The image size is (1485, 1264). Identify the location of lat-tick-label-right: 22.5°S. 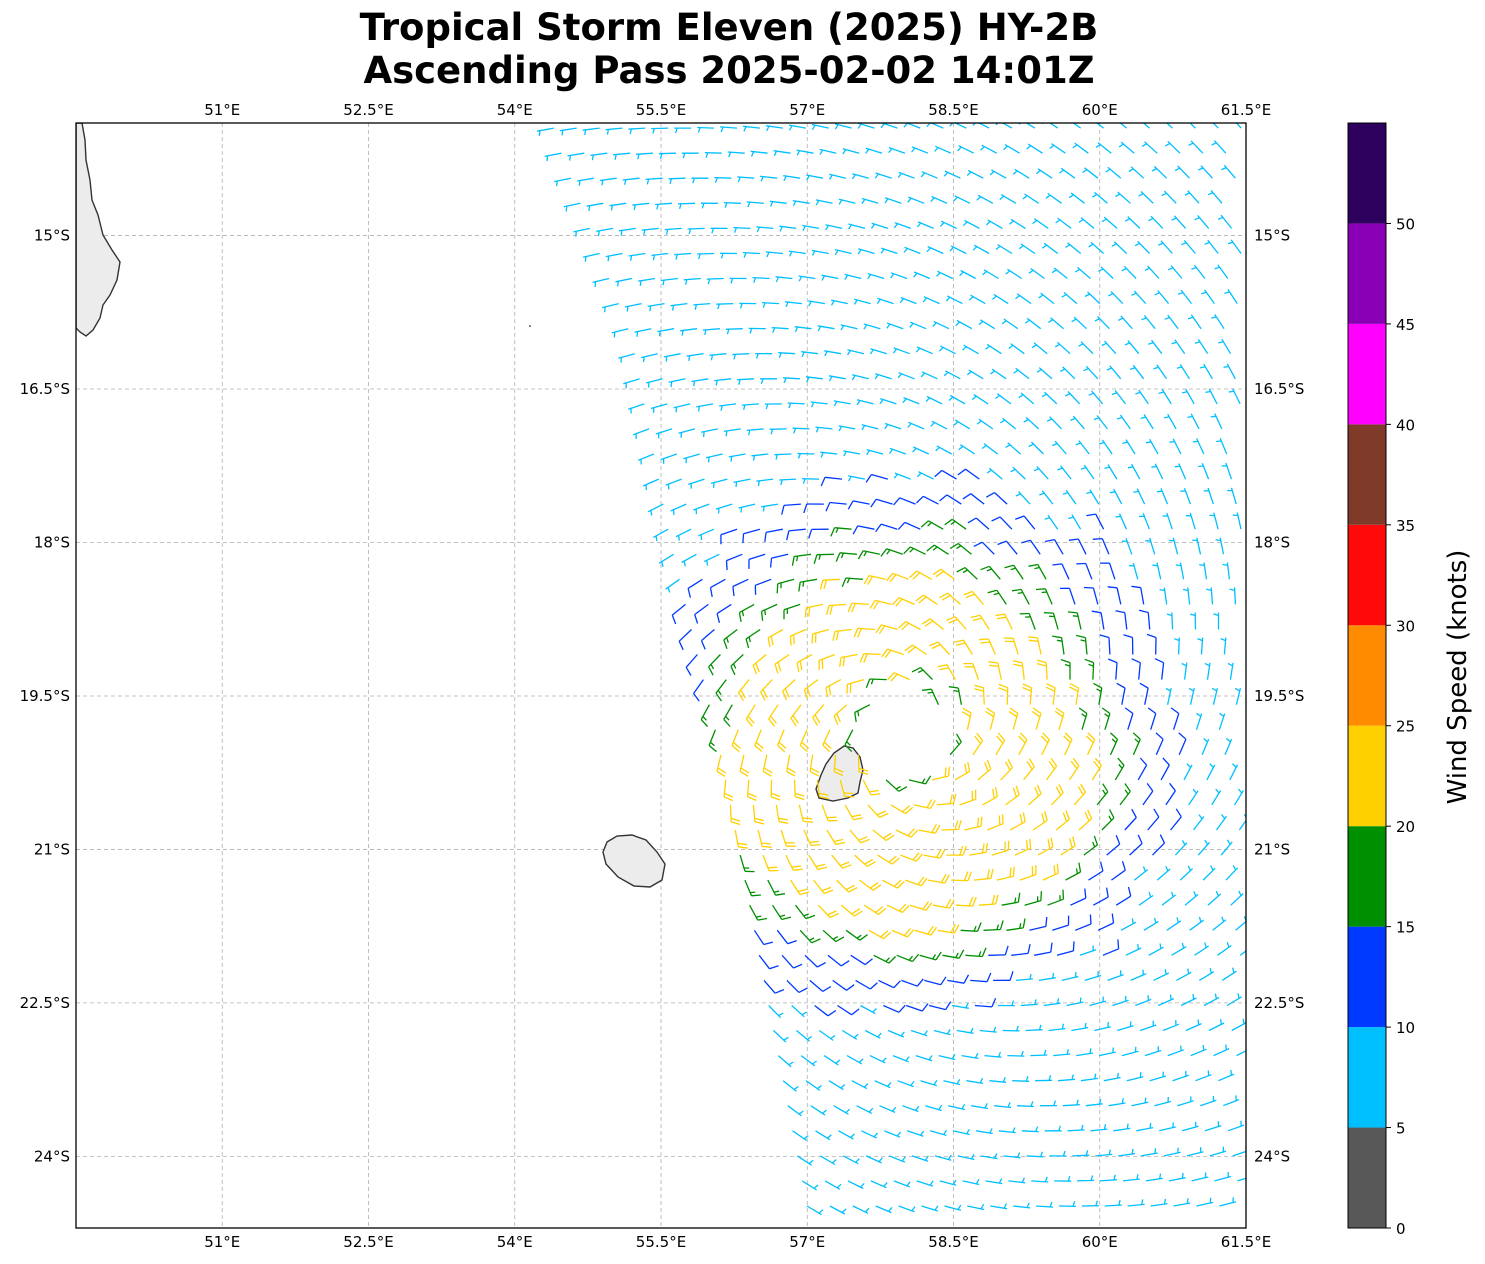
(1279, 1003).